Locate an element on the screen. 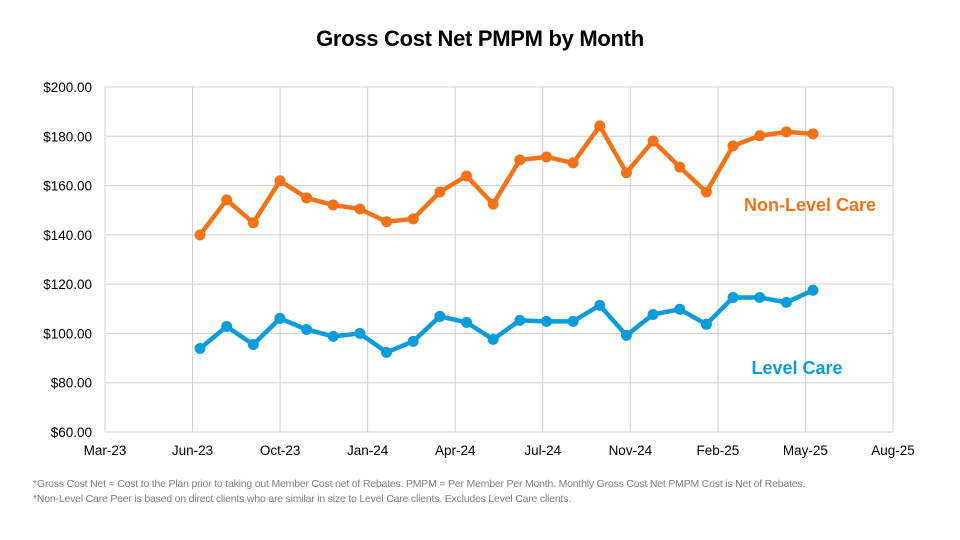 The image size is (960, 540). x-tick-label: May-25 is located at coordinates (805, 450).